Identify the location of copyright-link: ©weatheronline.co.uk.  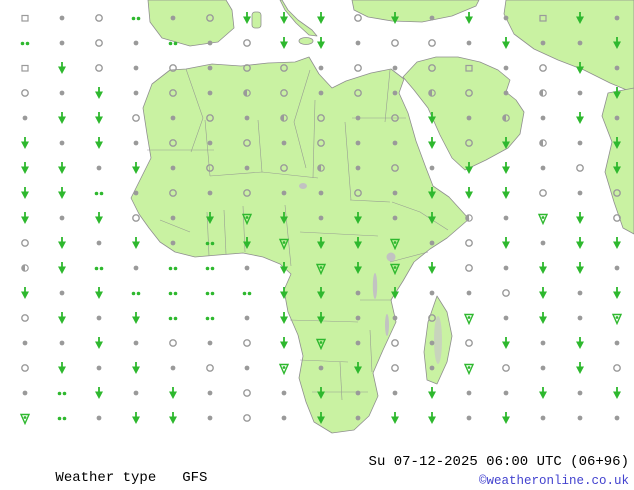
(553, 481).